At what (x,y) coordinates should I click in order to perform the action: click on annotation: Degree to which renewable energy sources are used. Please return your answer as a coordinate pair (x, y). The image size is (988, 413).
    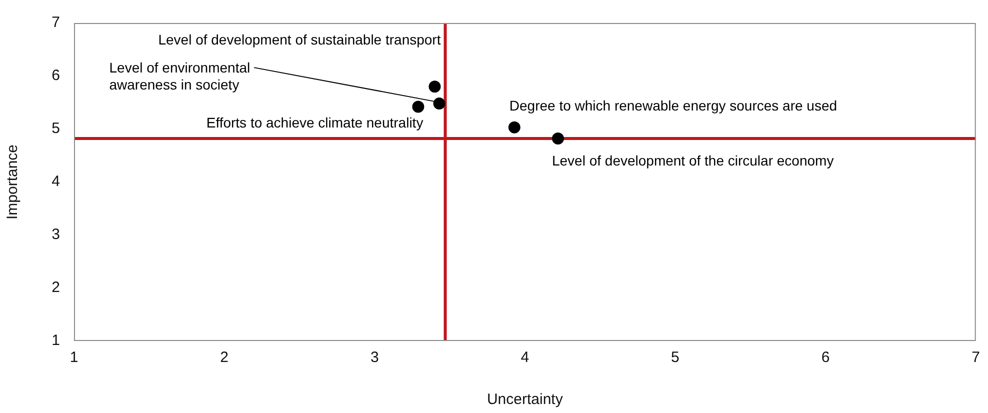
    Looking at the image, I should click on (673, 105).